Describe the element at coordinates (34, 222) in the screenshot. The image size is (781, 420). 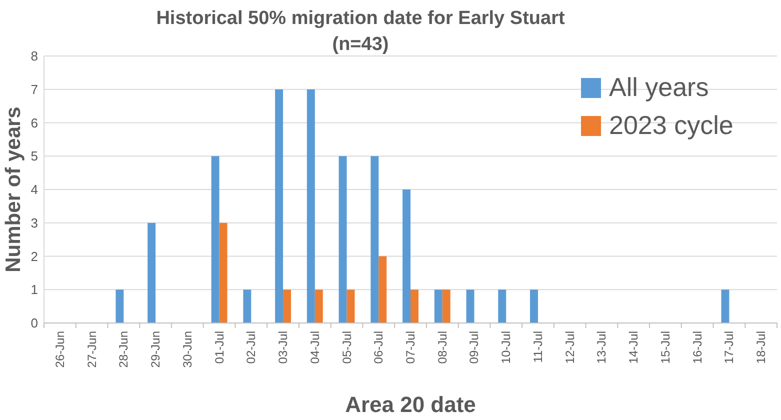
I see `y-tick-label: 3` at that location.